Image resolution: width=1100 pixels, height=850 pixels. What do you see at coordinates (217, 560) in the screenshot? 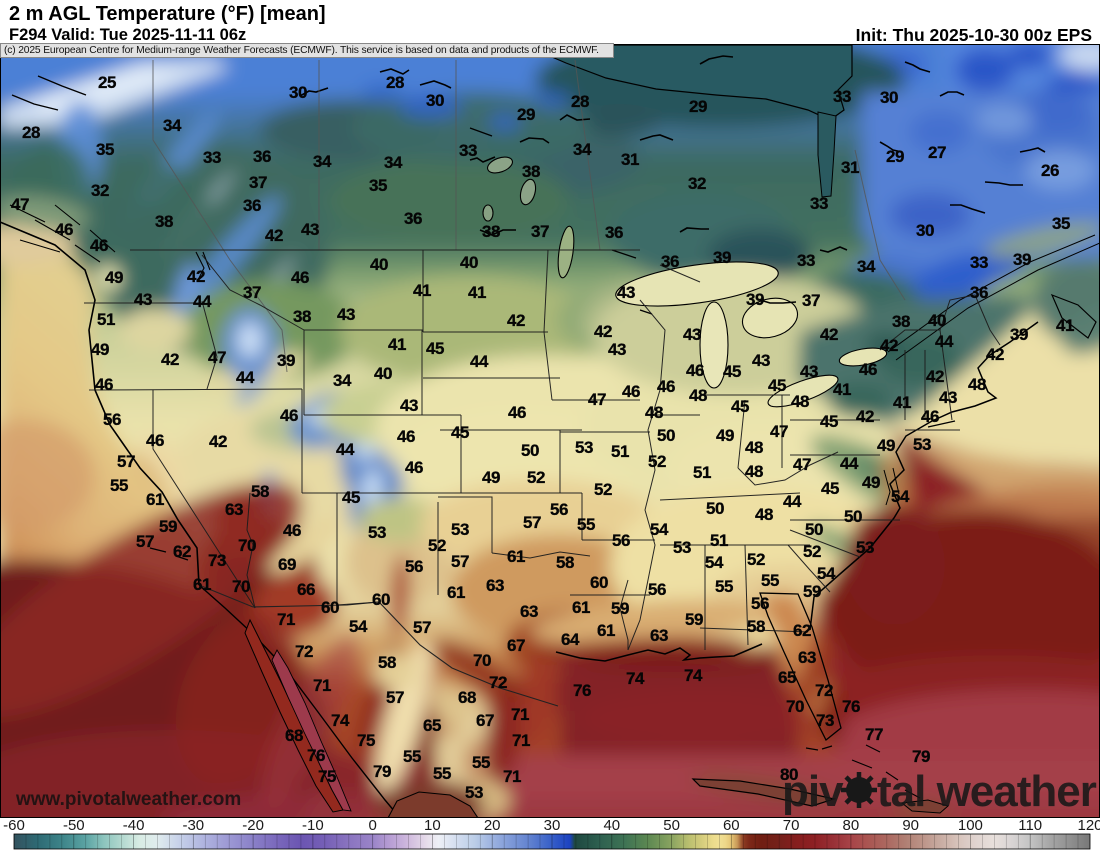
I see `svg-text: 73` at bounding box center [217, 560].